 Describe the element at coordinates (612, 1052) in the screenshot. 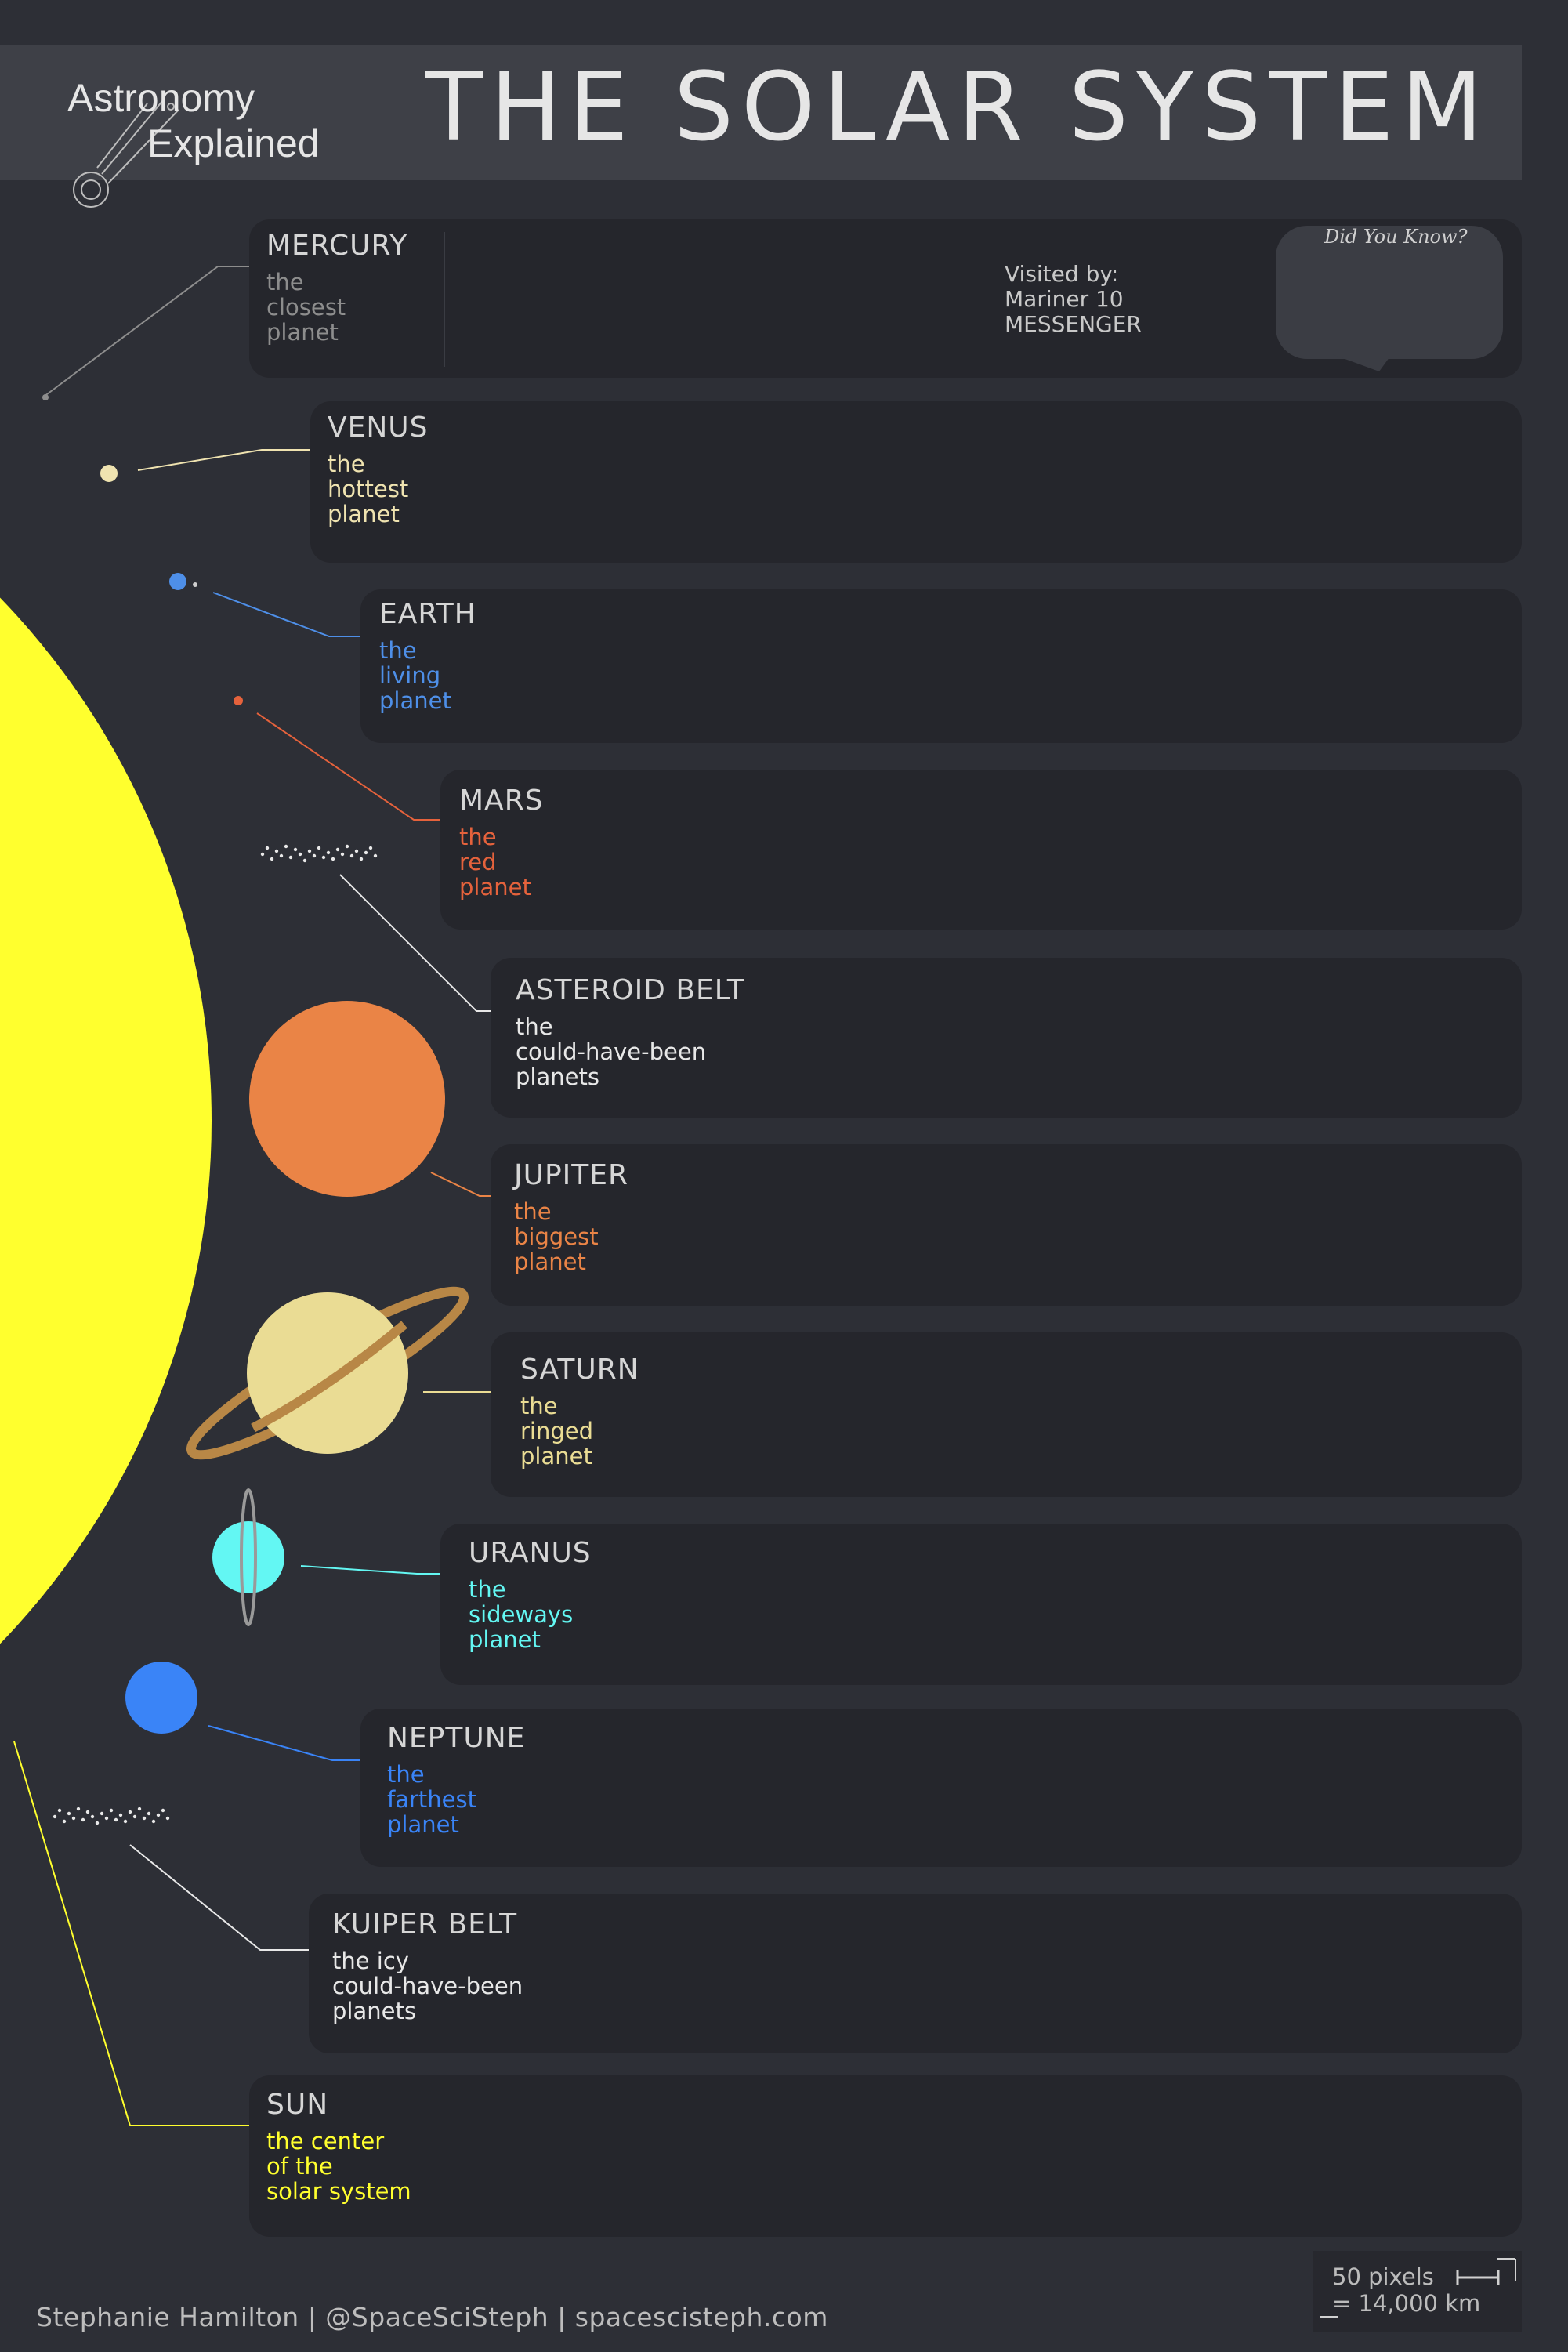

I see `asteroid-belt-tagline: the could-have-been planets` at that location.